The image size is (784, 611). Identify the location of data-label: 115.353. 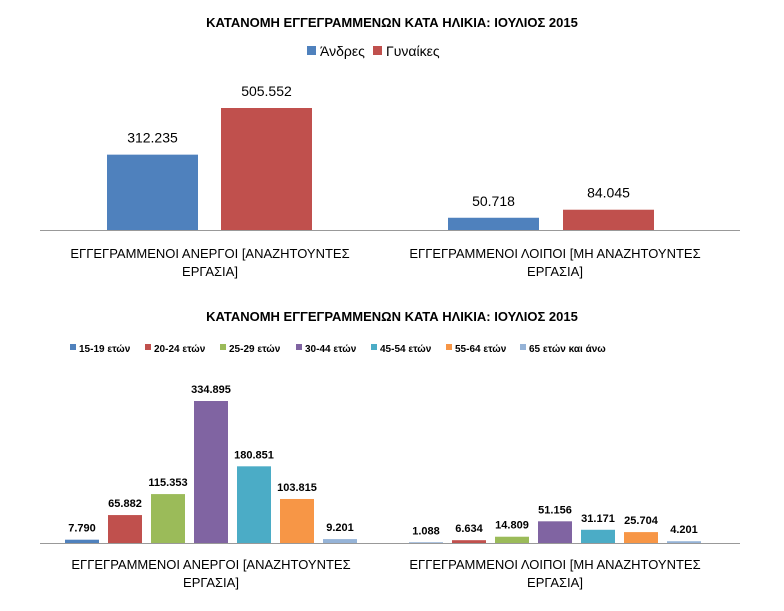
(167, 483).